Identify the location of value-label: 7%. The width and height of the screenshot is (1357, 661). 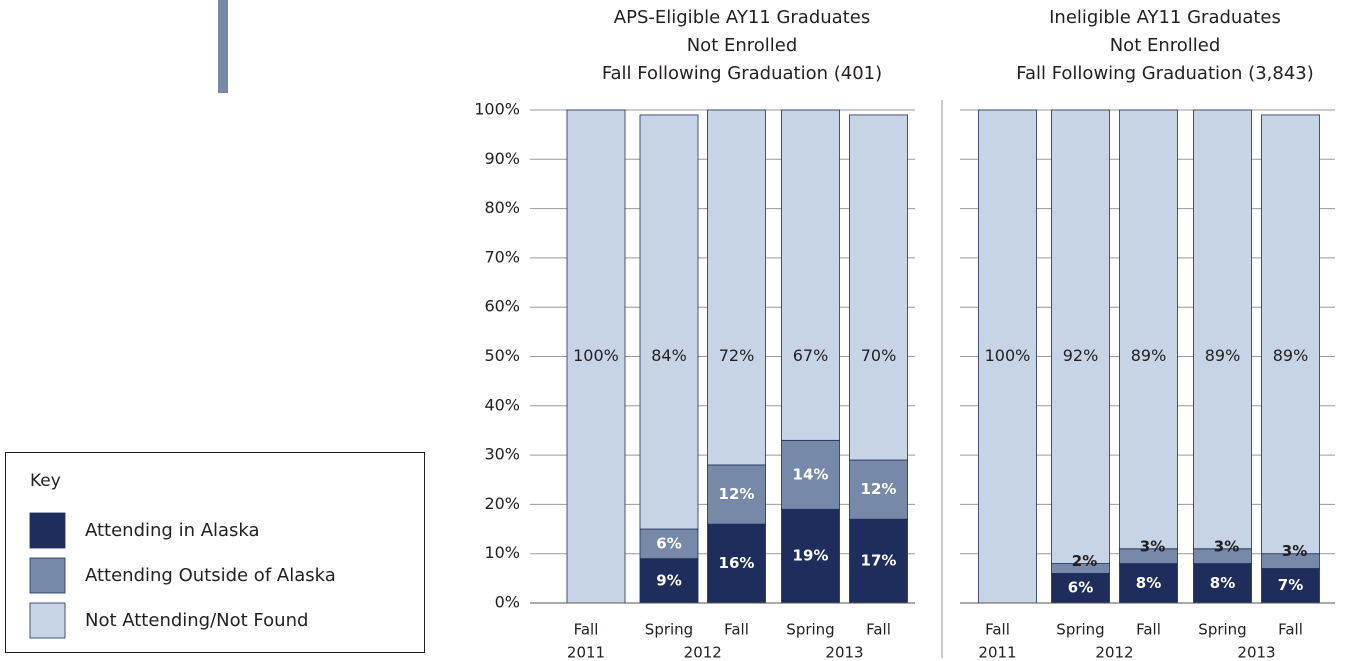
(1290, 585).